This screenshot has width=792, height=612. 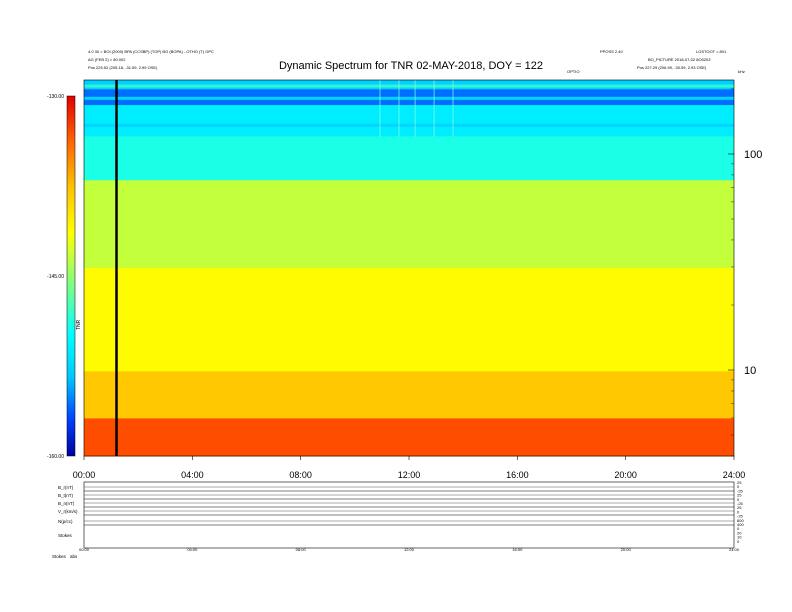 I want to click on colorbar-gradient, so click(x=71, y=276).